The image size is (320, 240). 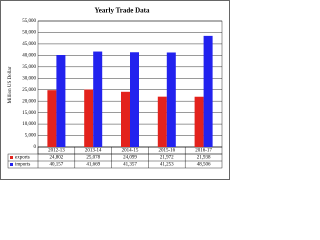 What do you see at coordinates (29, 101) in the screenshot?
I see `y-tick-label: 20,000` at bounding box center [29, 101].